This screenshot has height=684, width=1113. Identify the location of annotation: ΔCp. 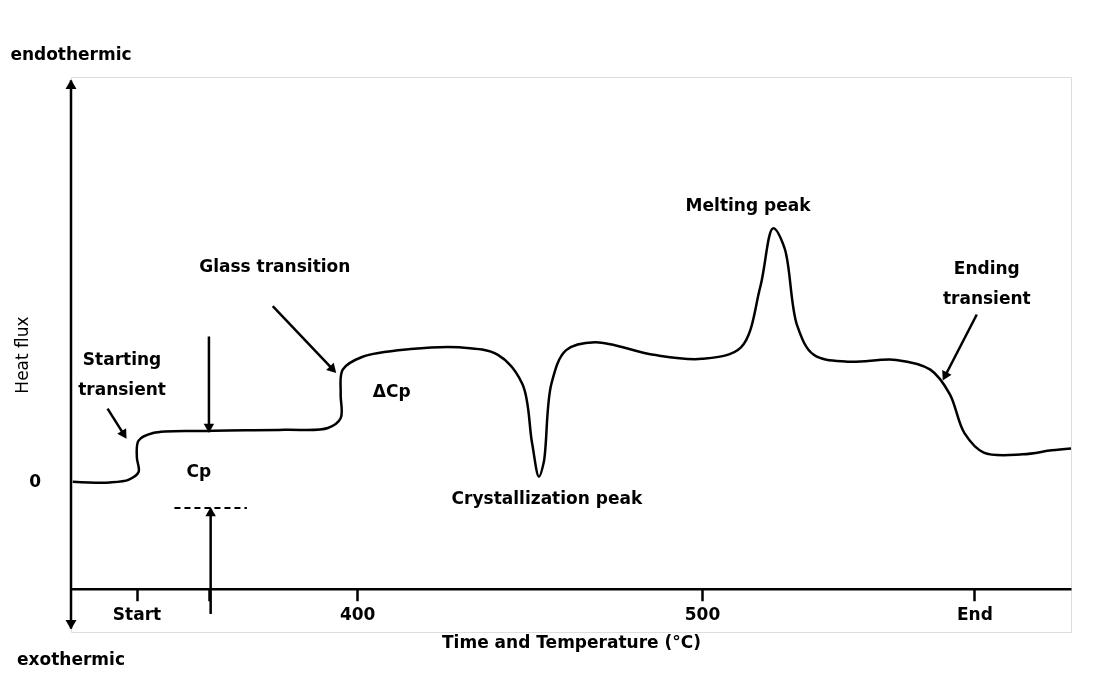
(391, 390).